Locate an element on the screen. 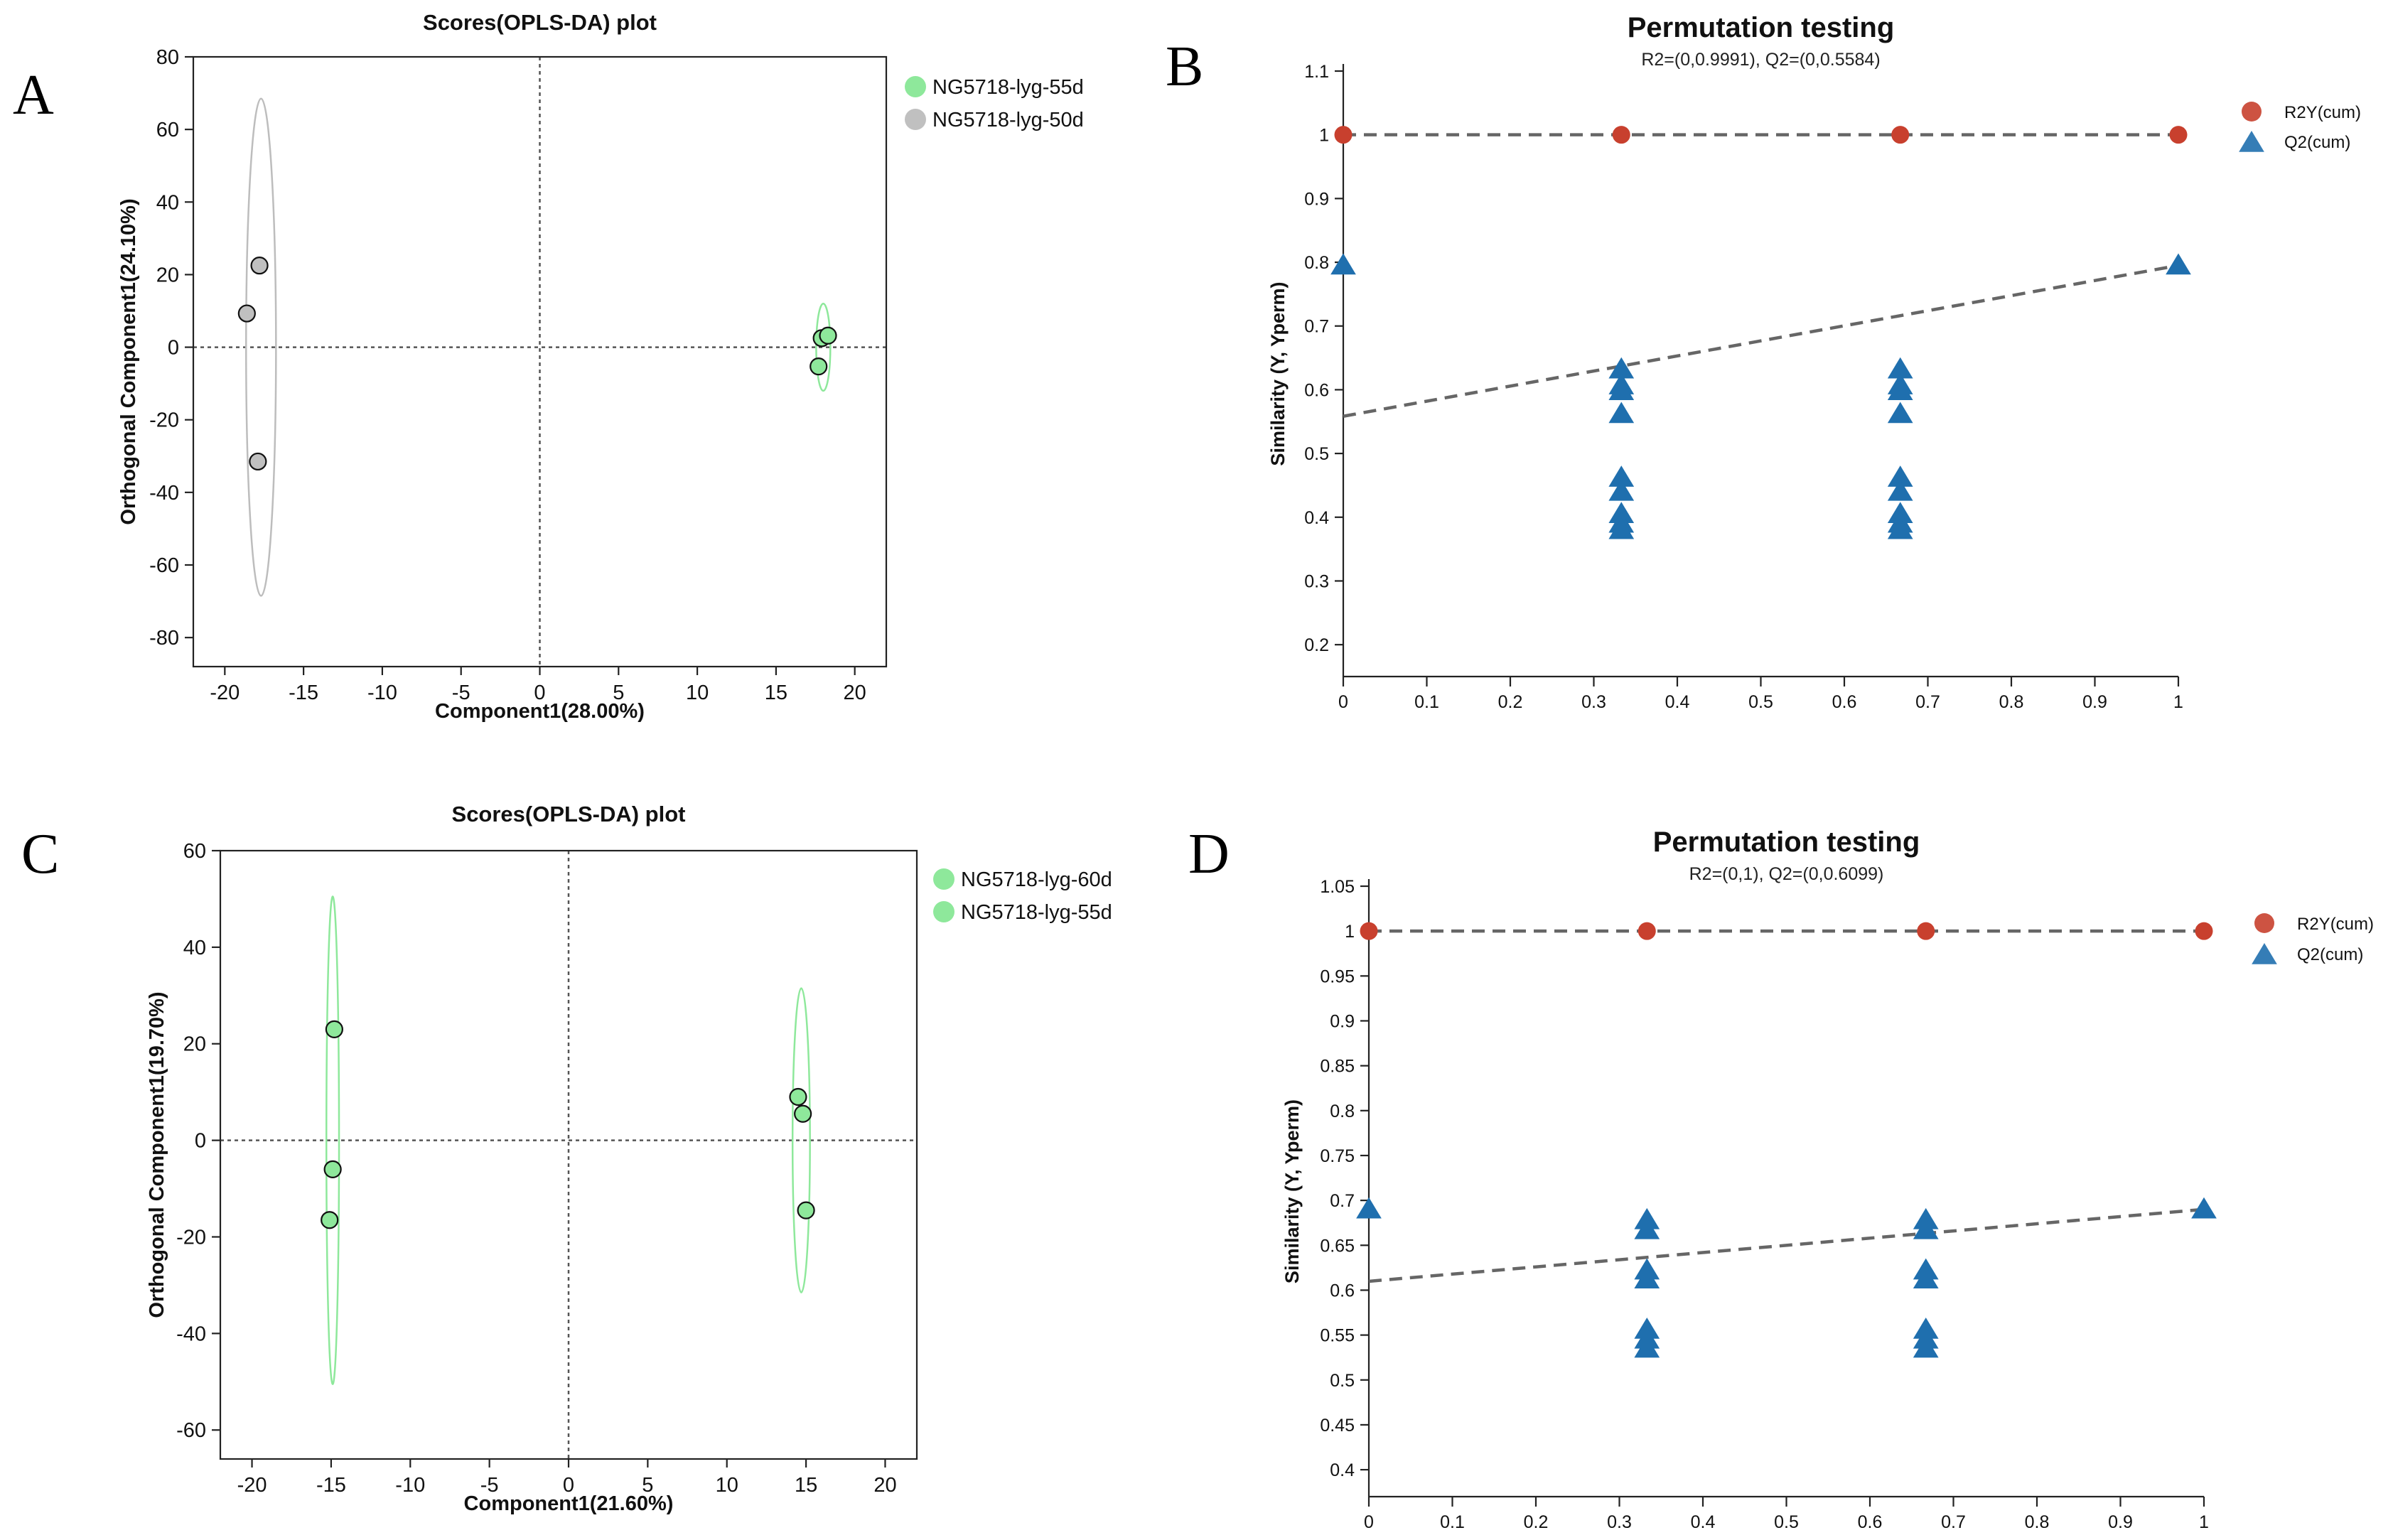 The image size is (2393, 1540). y-tick-label: -60 is located at coordinates (191, 1430).